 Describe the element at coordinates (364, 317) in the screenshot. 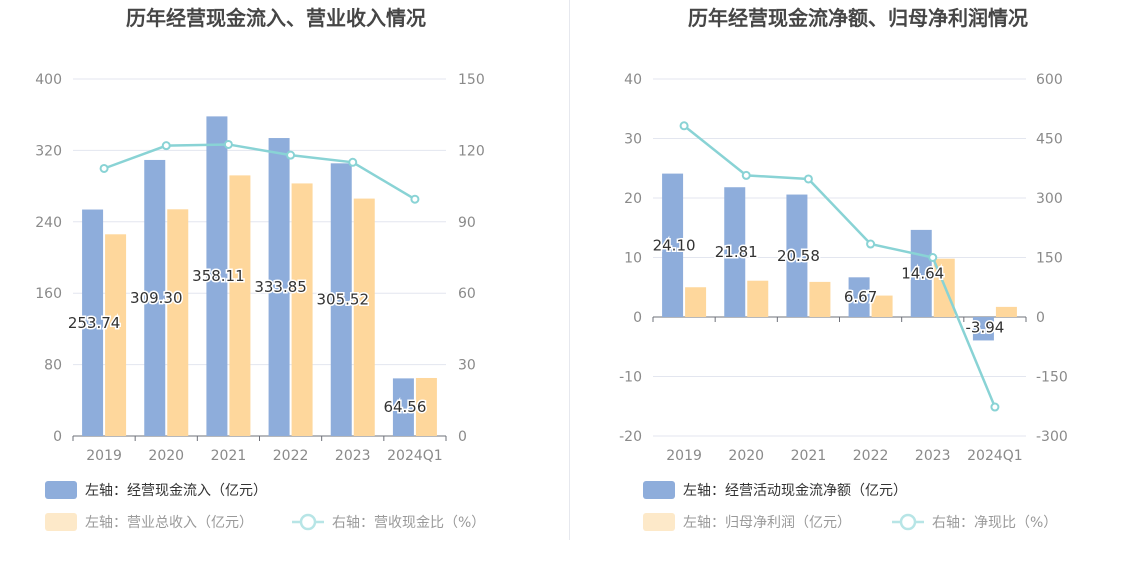

I see `bar-2-2023` at that location.